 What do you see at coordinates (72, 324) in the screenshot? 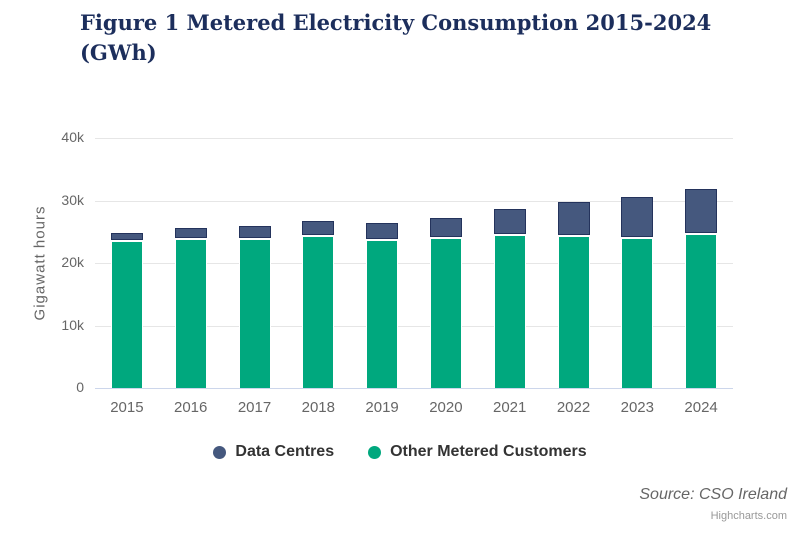
I see `y-axis-label-10k: 10k` at bounding box center [72, 324].